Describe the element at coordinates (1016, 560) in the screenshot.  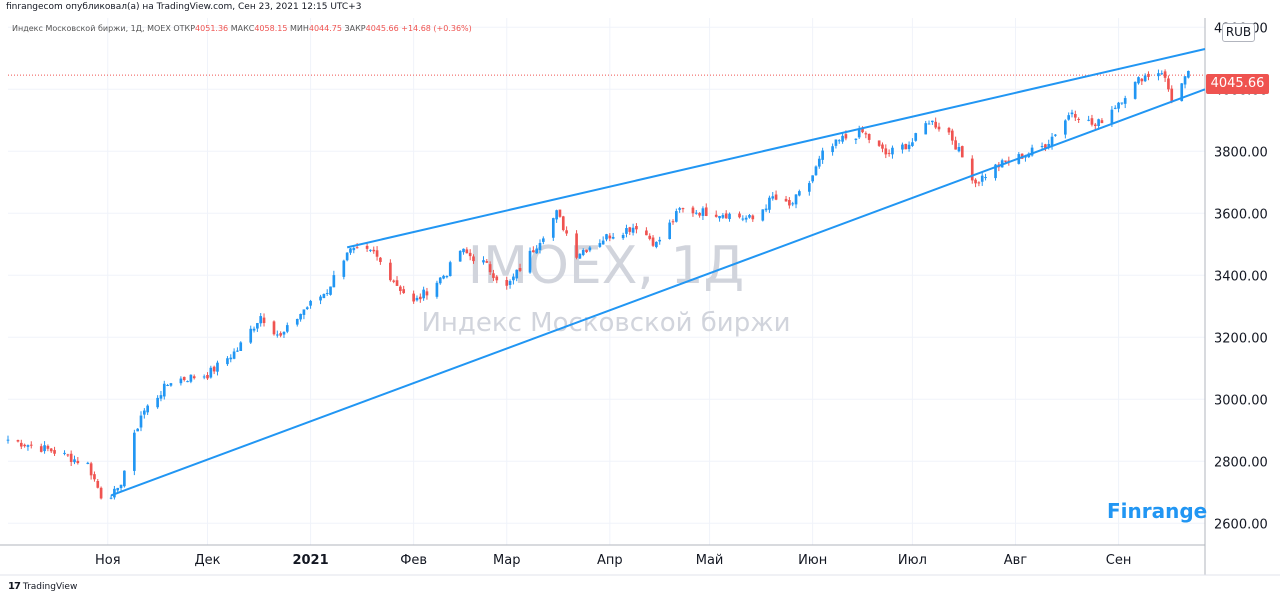
I see `x-tick-label: Авг` at that location.